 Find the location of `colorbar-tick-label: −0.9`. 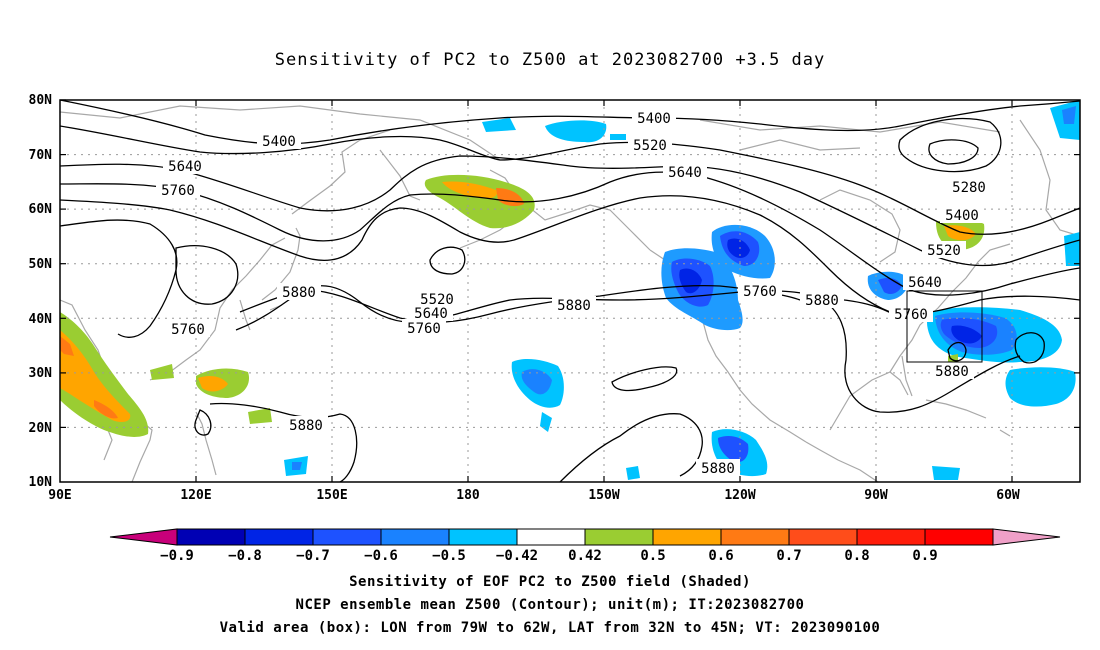

colorbar-tick-label: −0.9 is located at coordinates (177, 556).